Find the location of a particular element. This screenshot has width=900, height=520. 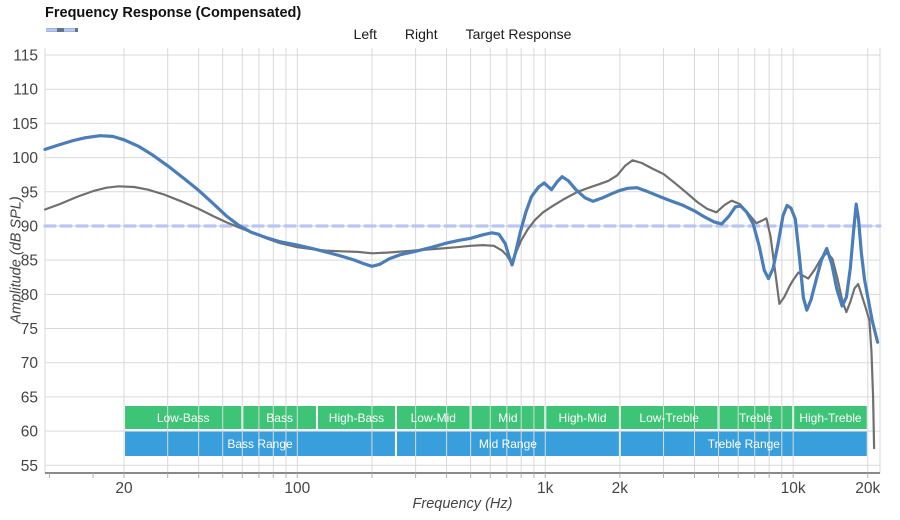

band-label-mid-range: Mid Range is located at coordinates (508, 444).